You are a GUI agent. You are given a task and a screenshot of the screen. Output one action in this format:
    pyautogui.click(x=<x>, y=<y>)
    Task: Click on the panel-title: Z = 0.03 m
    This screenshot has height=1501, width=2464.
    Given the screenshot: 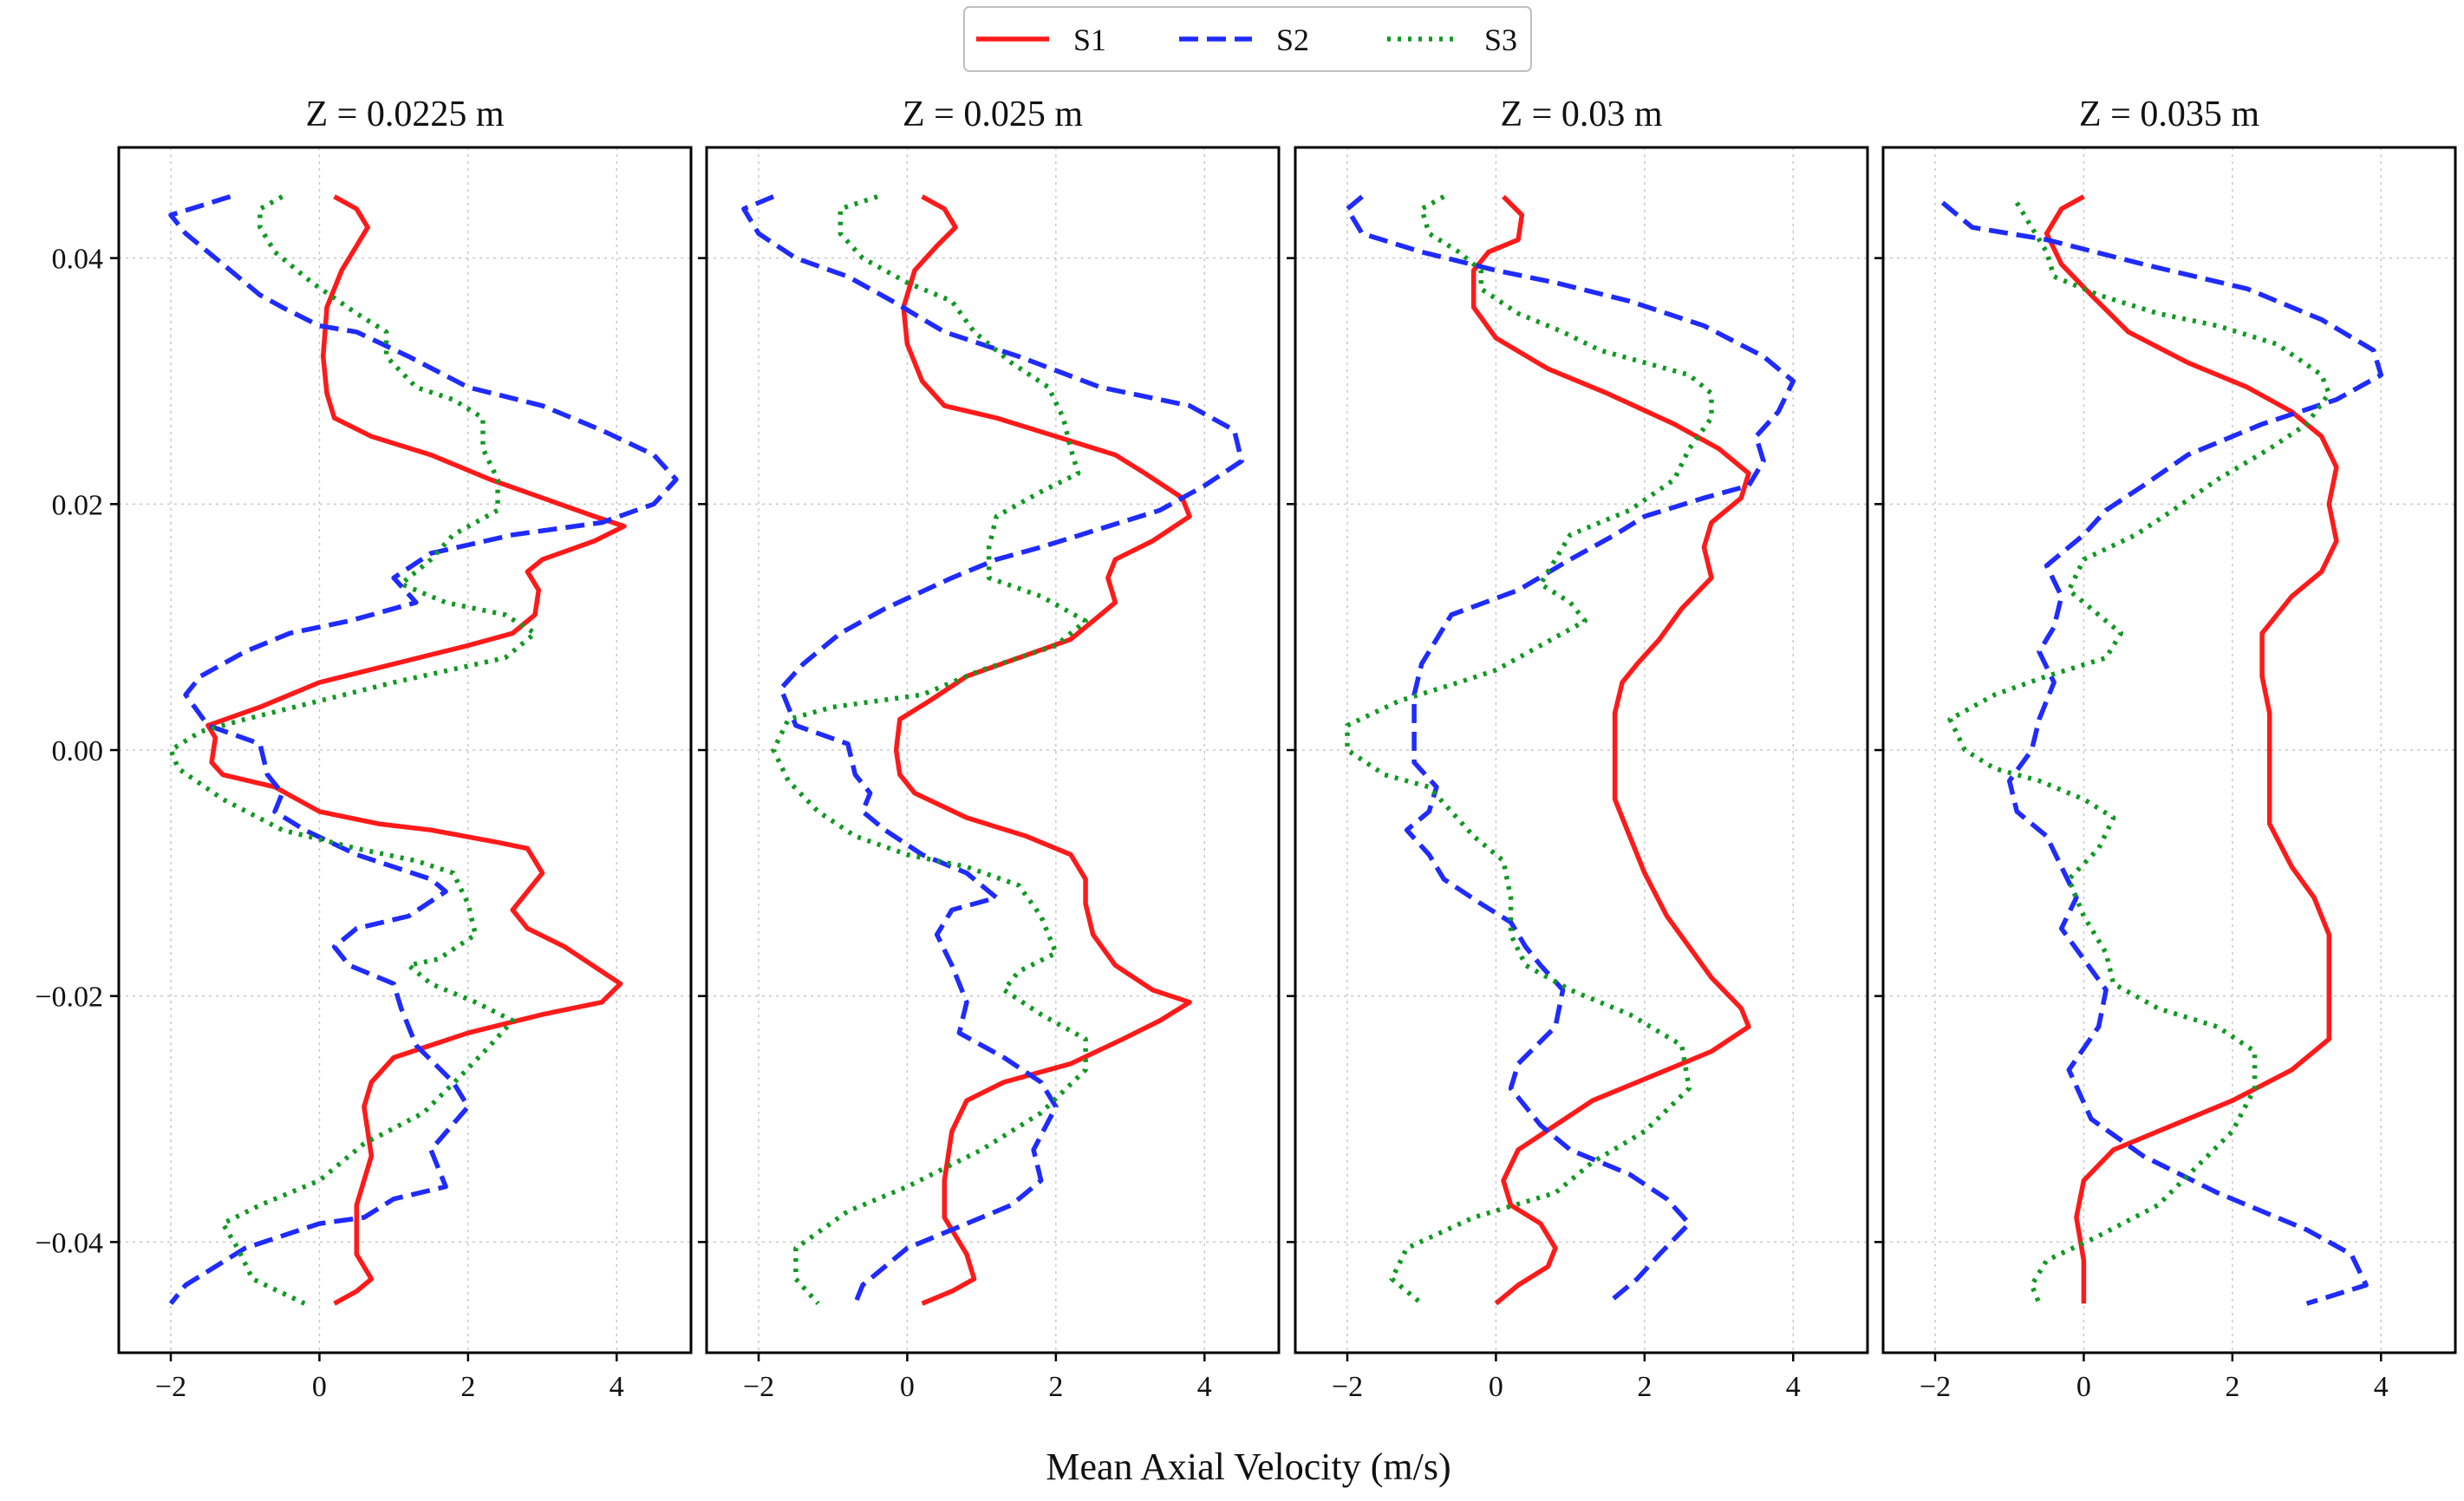 What is the action you would take?
    pyautogui.click(x=1581, y=114)
    